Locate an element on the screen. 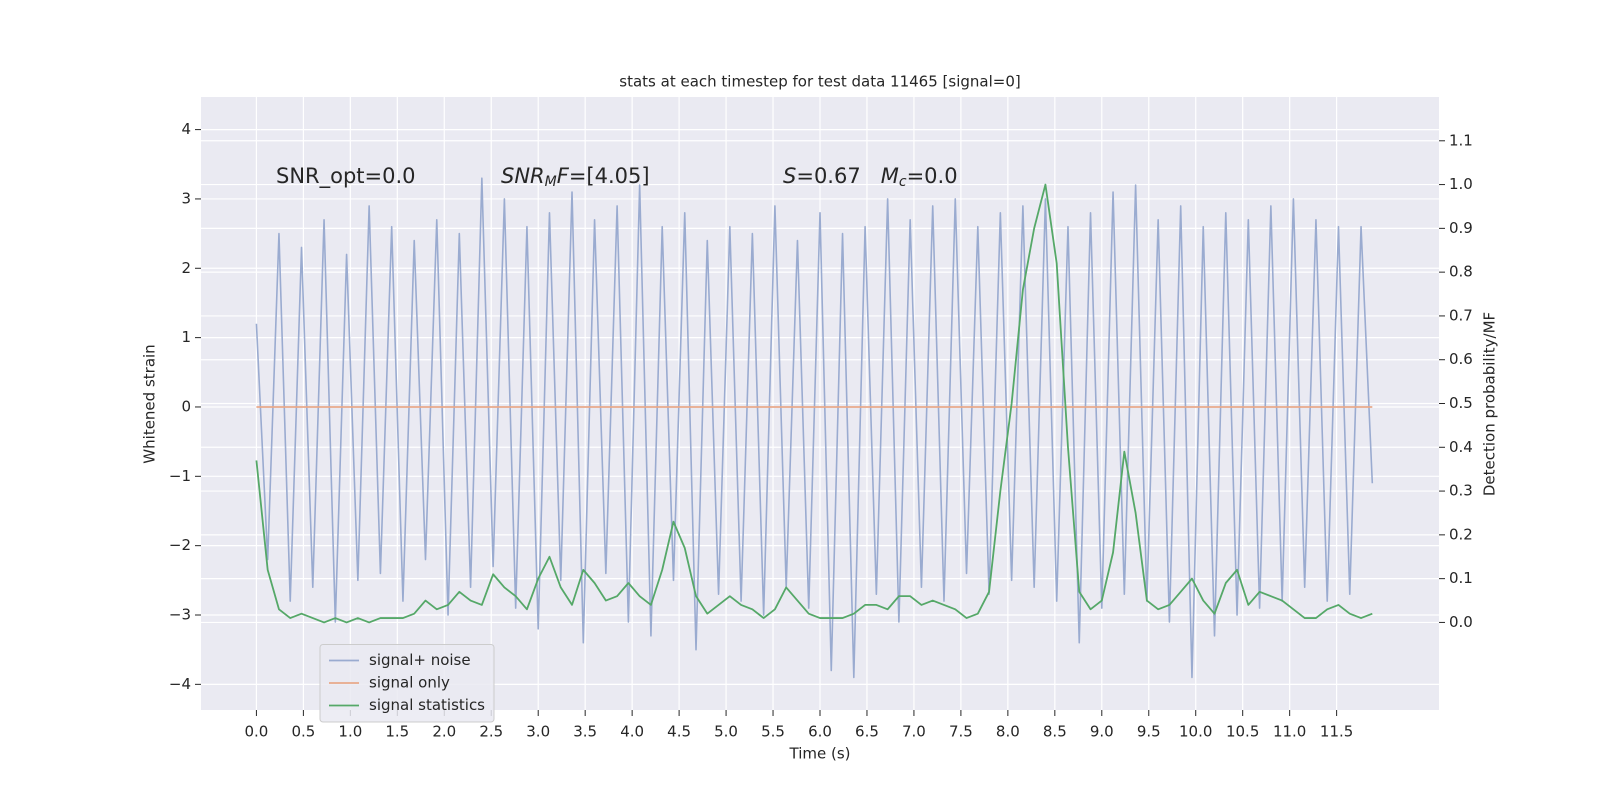 The height and width of the screenshot is (800, 1600). annotation-part: c is located at coordinates (903, 182).